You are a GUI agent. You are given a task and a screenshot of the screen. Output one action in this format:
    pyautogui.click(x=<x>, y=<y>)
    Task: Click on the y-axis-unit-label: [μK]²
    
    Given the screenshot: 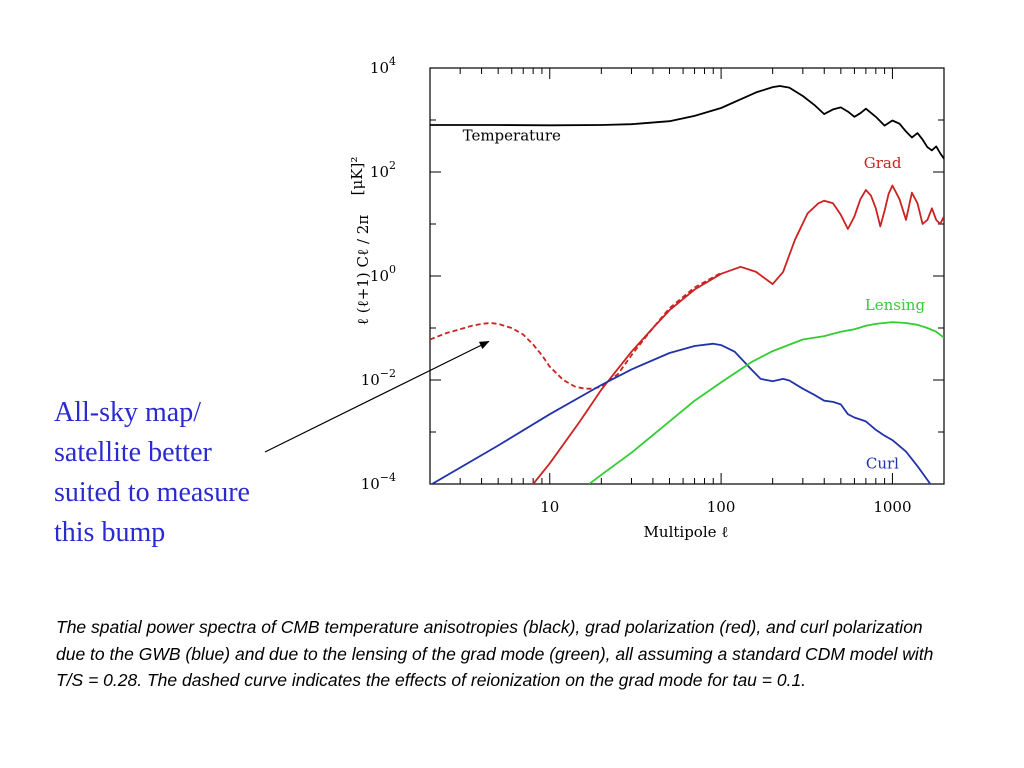 What is the action you would take?
    pyautogui.click(x=357, y=176)
    